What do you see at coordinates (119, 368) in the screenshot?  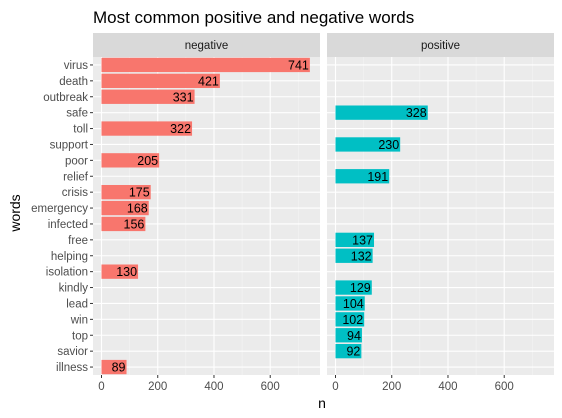 I see `data-label-illness: 89` at bounding box center [119, 368].